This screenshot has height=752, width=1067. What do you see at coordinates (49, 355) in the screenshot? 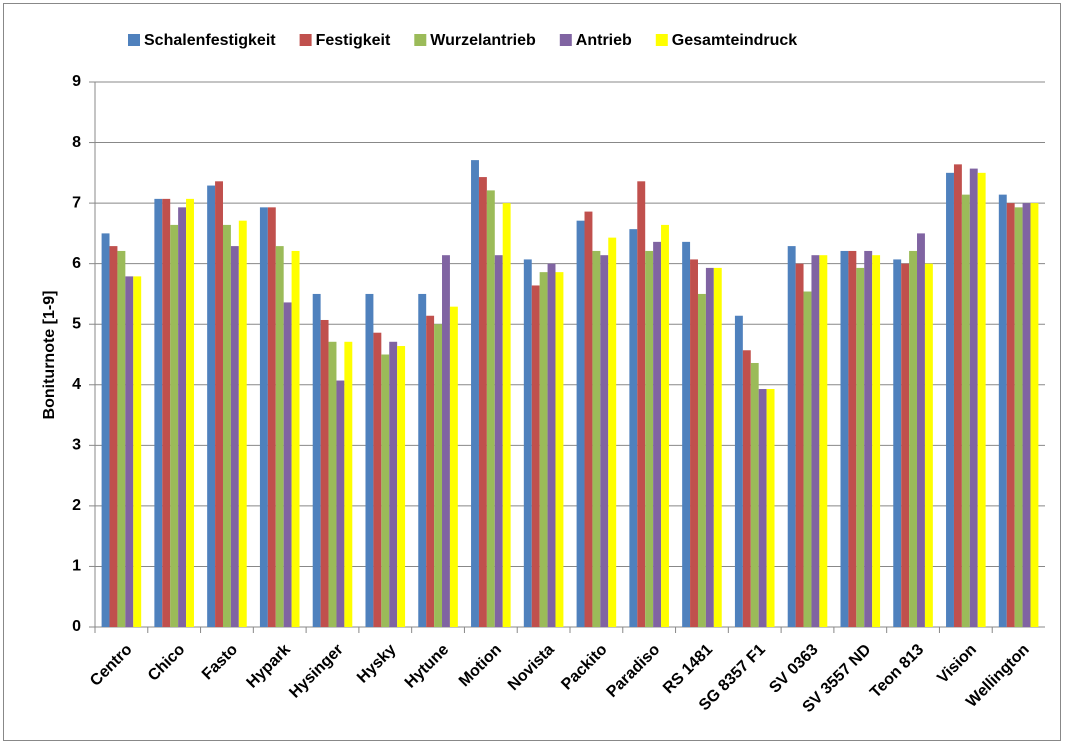
I see `y-axis-title: Boniturnote [1-9]` at bounding box center [49, 355].